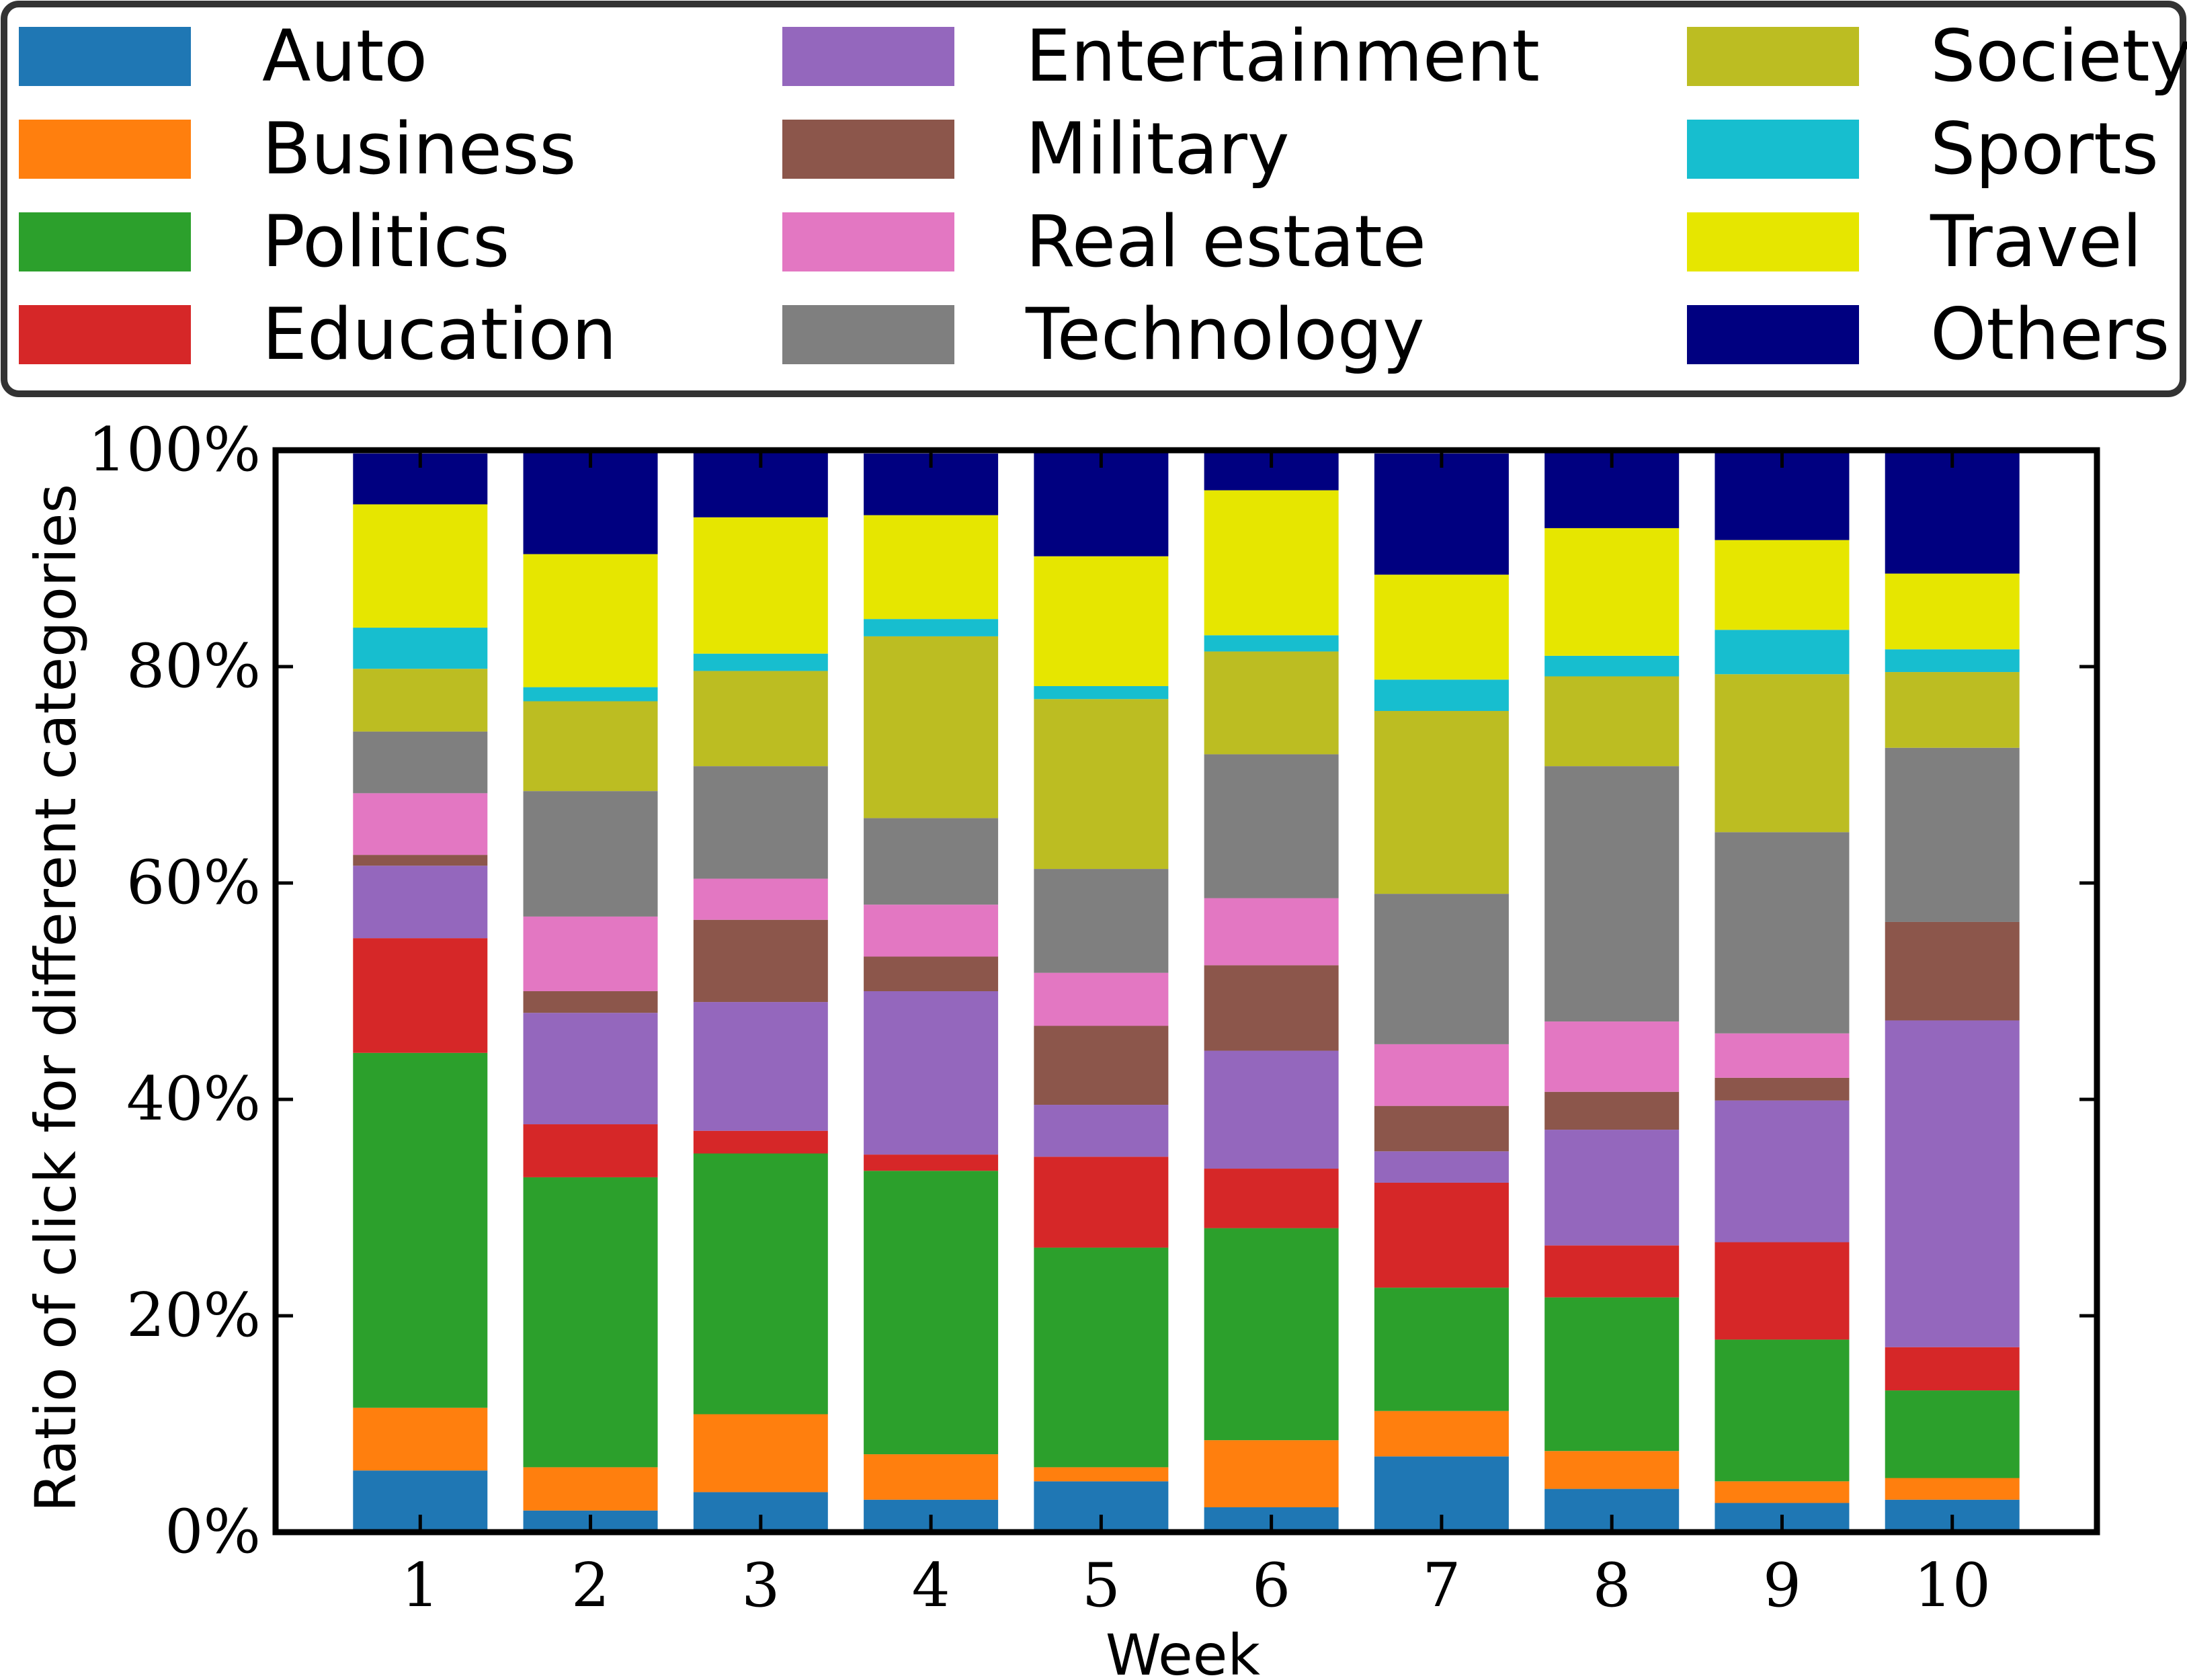  Describe the element at coordinates (344, 56) in the screenshot. I see `legend-label-auto: Auto` at that location.